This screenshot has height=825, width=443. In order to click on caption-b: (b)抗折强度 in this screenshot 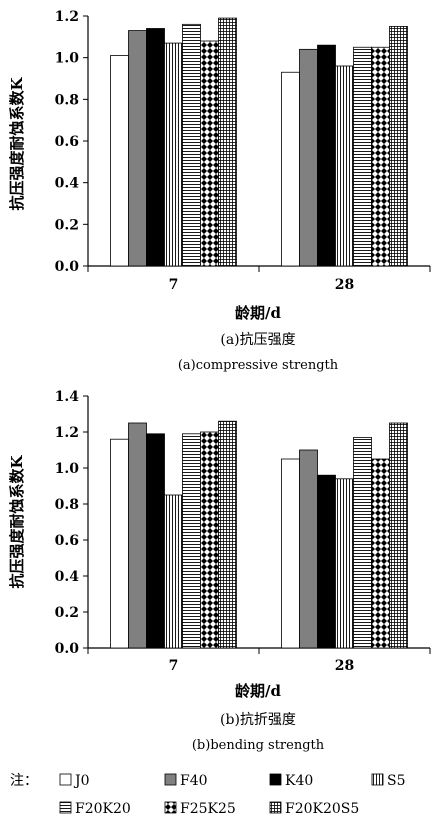, I will do `click(258, 720)`.